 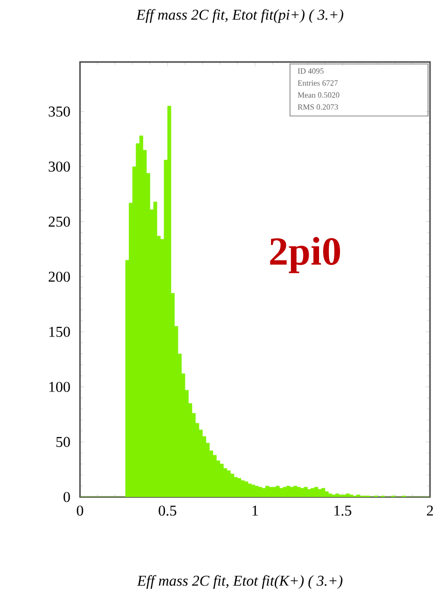 I want to click on y-tick-label: 200, so click(x=59, y=277).